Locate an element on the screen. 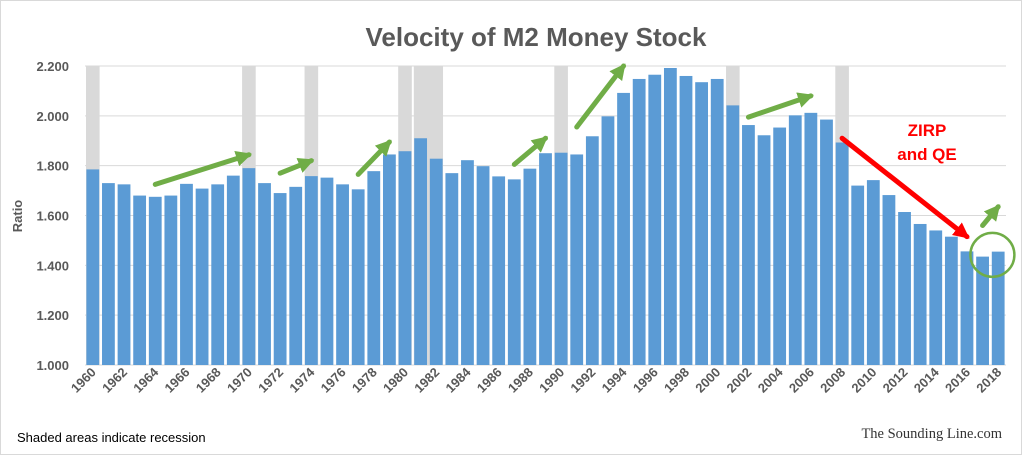 The image size is (1024, 457). bar-1985 is located at coordinates (483, 265).